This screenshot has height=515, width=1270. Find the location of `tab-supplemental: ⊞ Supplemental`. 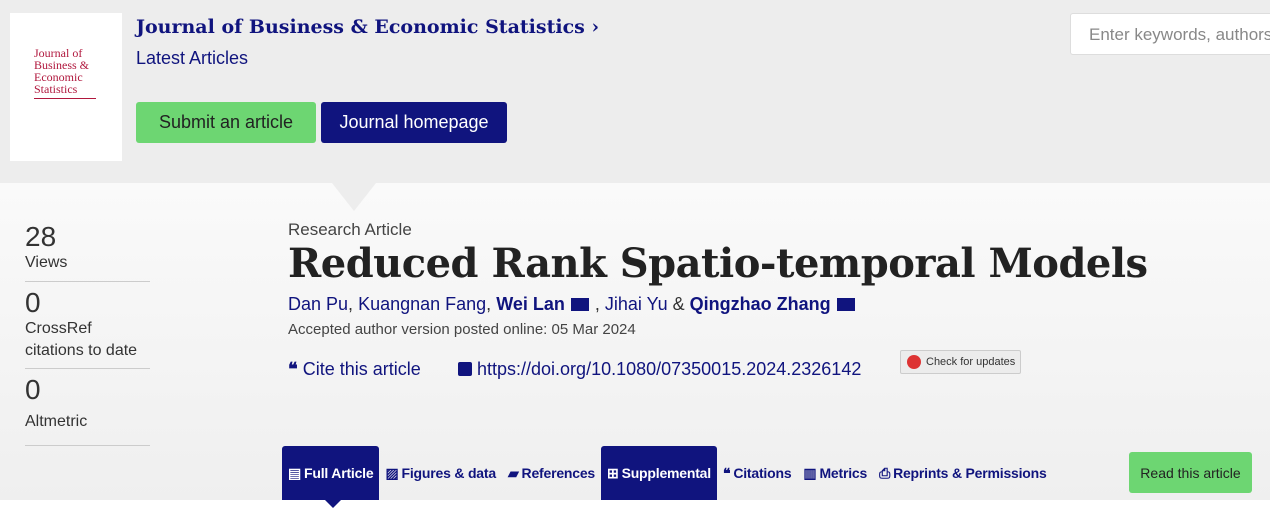

tab-supplemental: ⊞ Supplemental is located at coordinates (659, 473).